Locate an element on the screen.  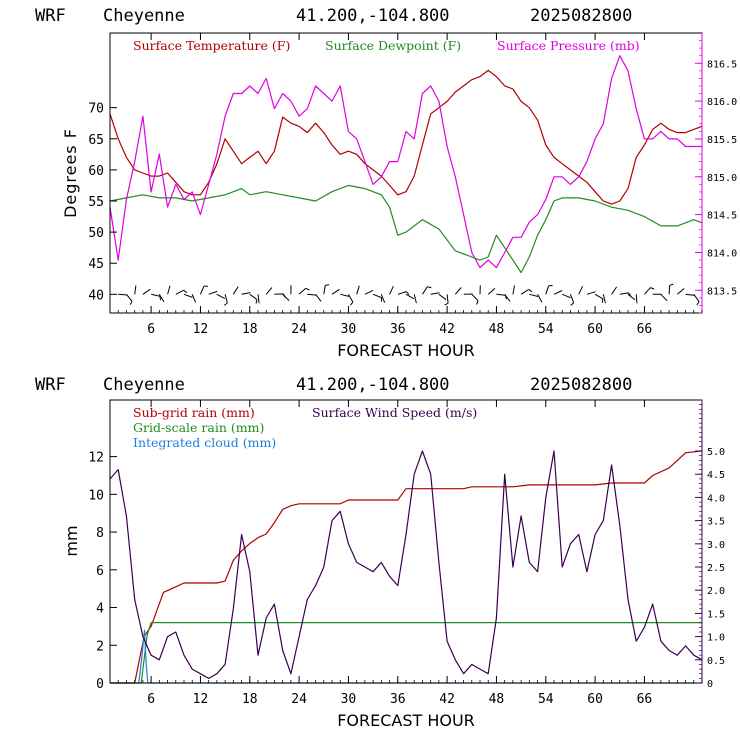
legend-wind-speed: Surface Wind Speed (m/s) is located at coordinates (394, 412).